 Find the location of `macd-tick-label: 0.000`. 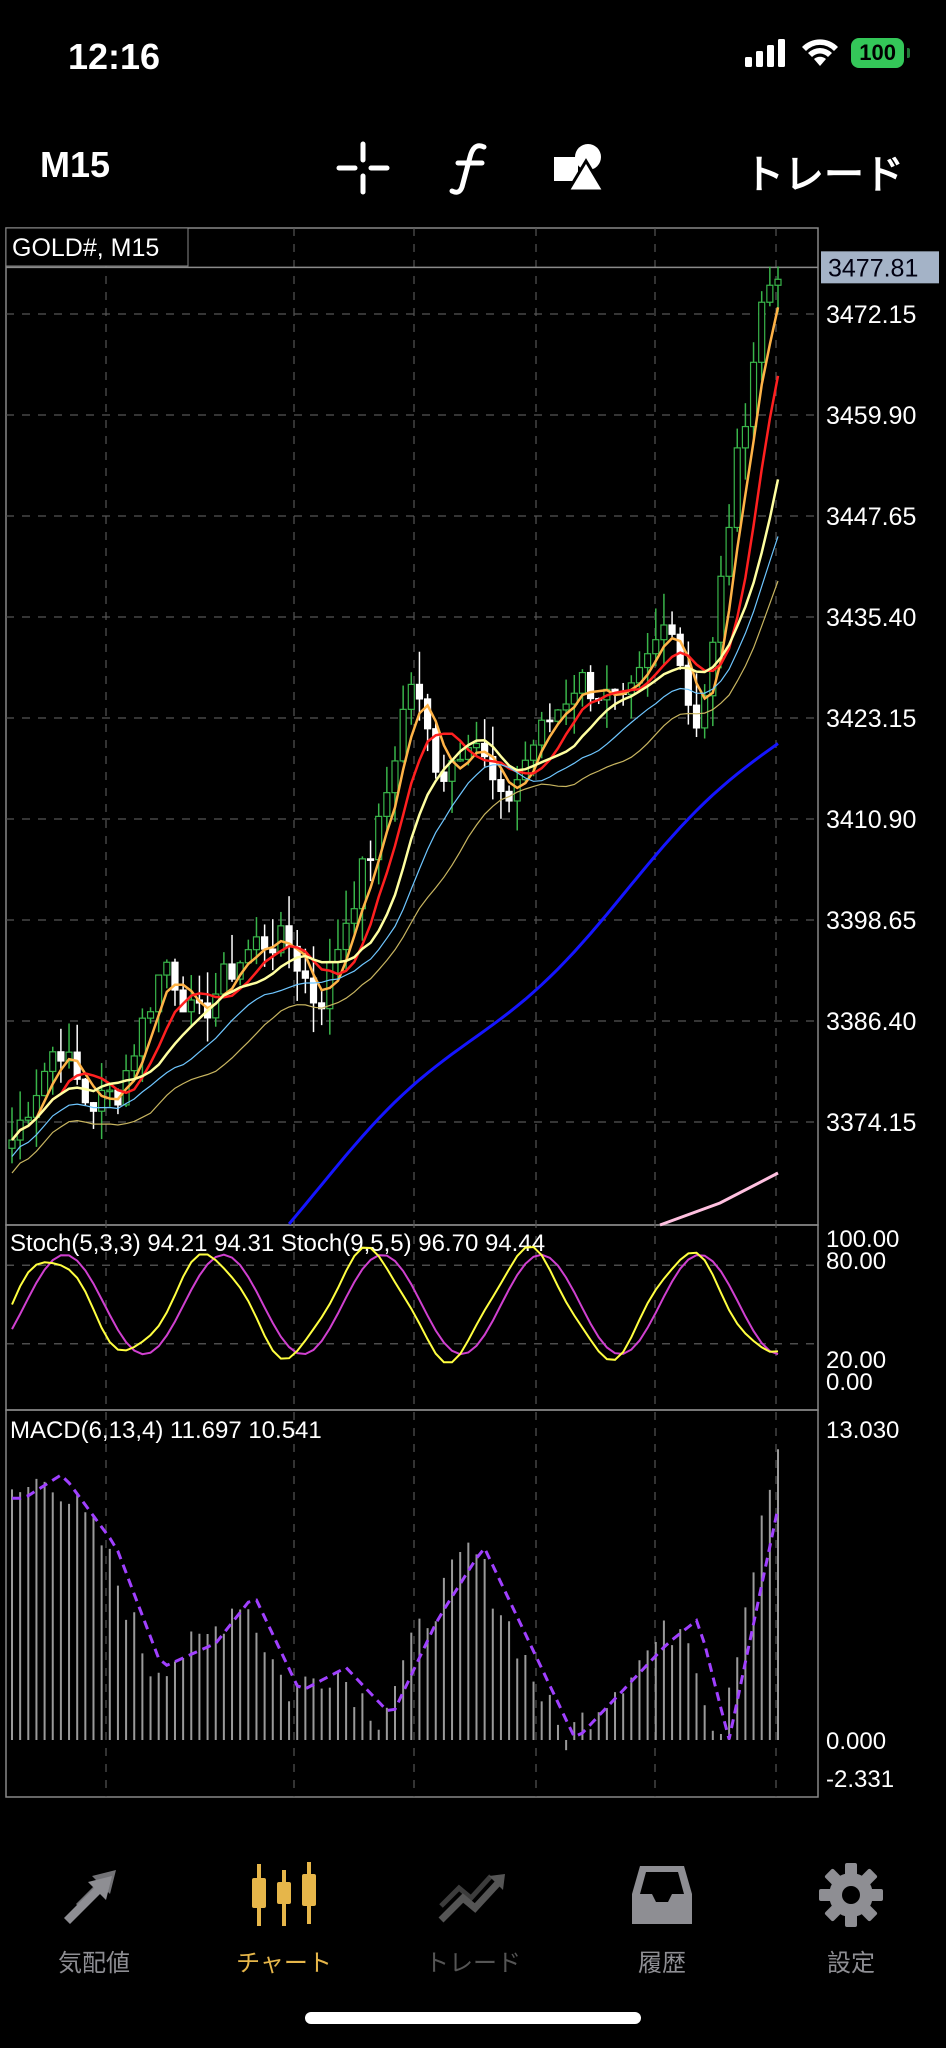

macd-tick-label: 0.000 is located at coordinates (856, 1741).